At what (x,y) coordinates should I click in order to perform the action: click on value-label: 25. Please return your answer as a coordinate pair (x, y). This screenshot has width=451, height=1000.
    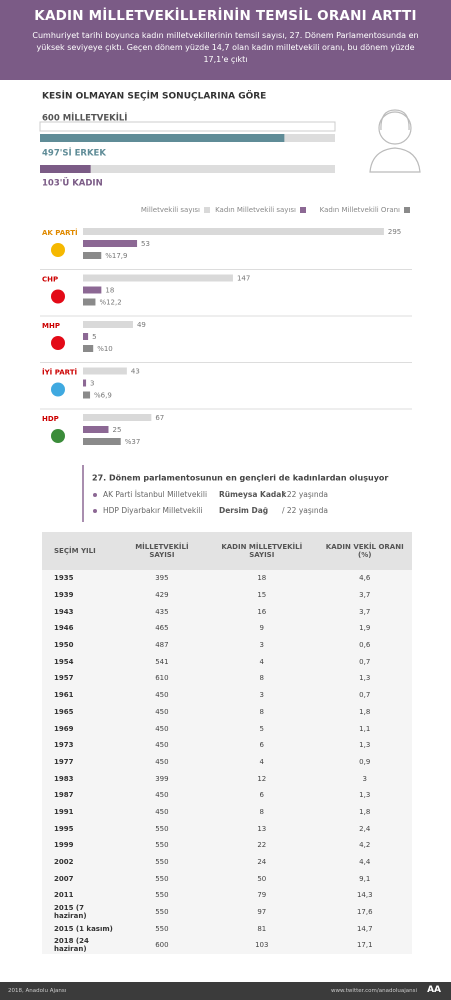
    Looking at the image, I should click on (117, 430).